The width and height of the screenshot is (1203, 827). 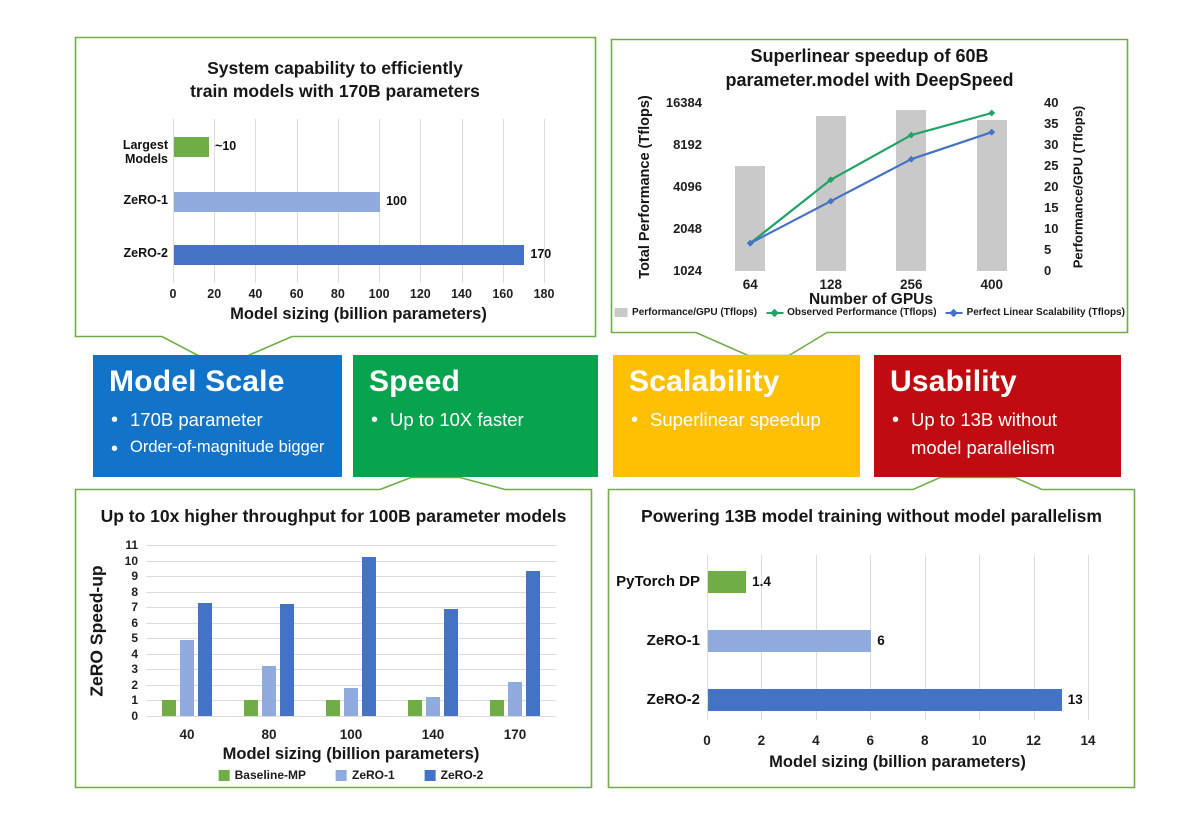 I want to click on value-label: 1.4, so click(x=761, y=581).